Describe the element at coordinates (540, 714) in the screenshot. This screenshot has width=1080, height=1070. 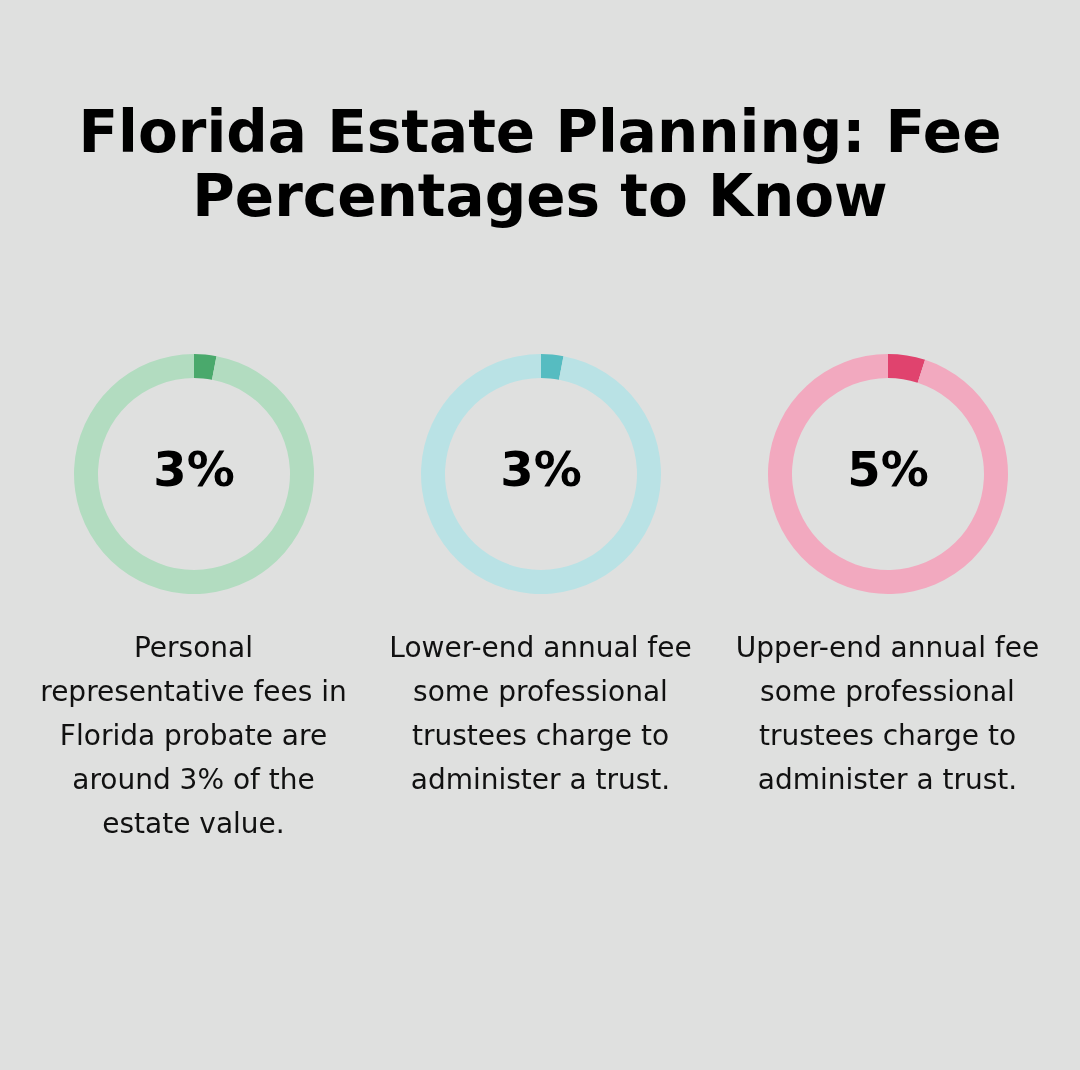
I see `text: Lower-end annual fee some professional trustees charge to administer a trust.` at that location.